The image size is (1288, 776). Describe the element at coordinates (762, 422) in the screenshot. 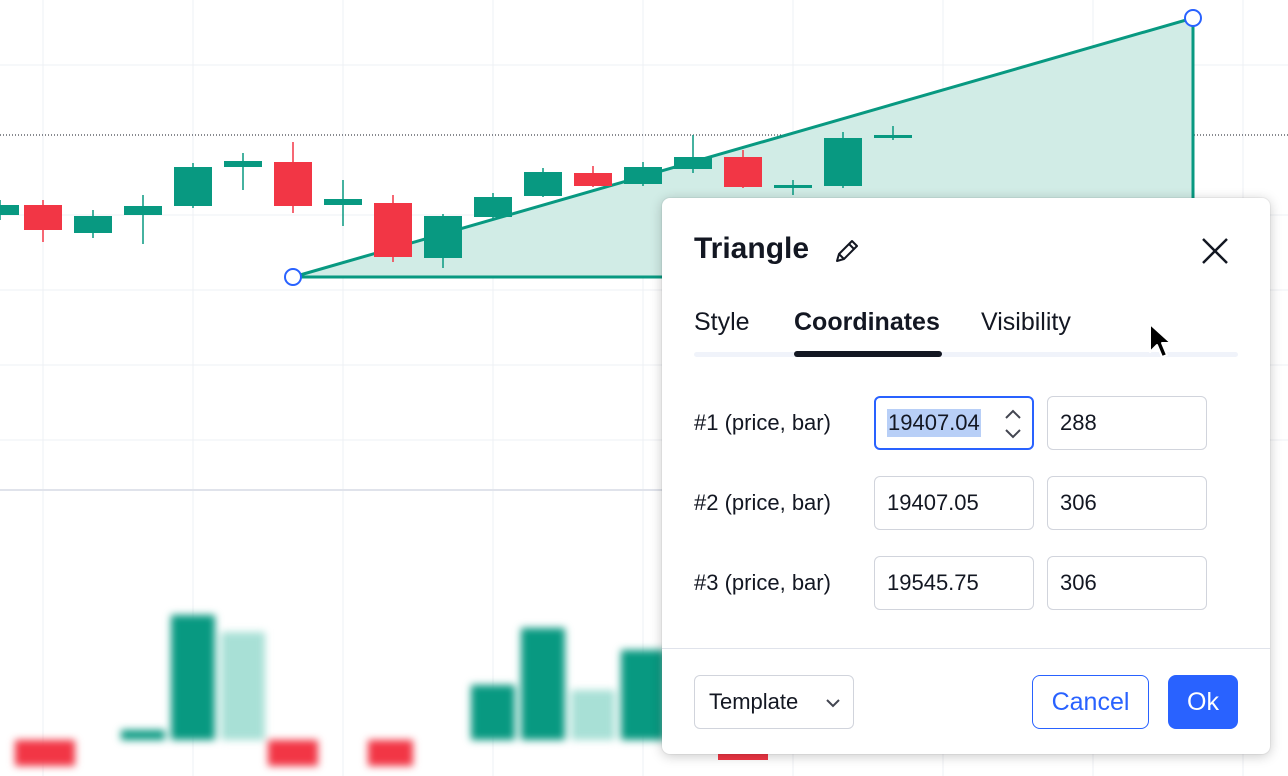

I see `point-1-label: #1 (price, bar)` at that location.